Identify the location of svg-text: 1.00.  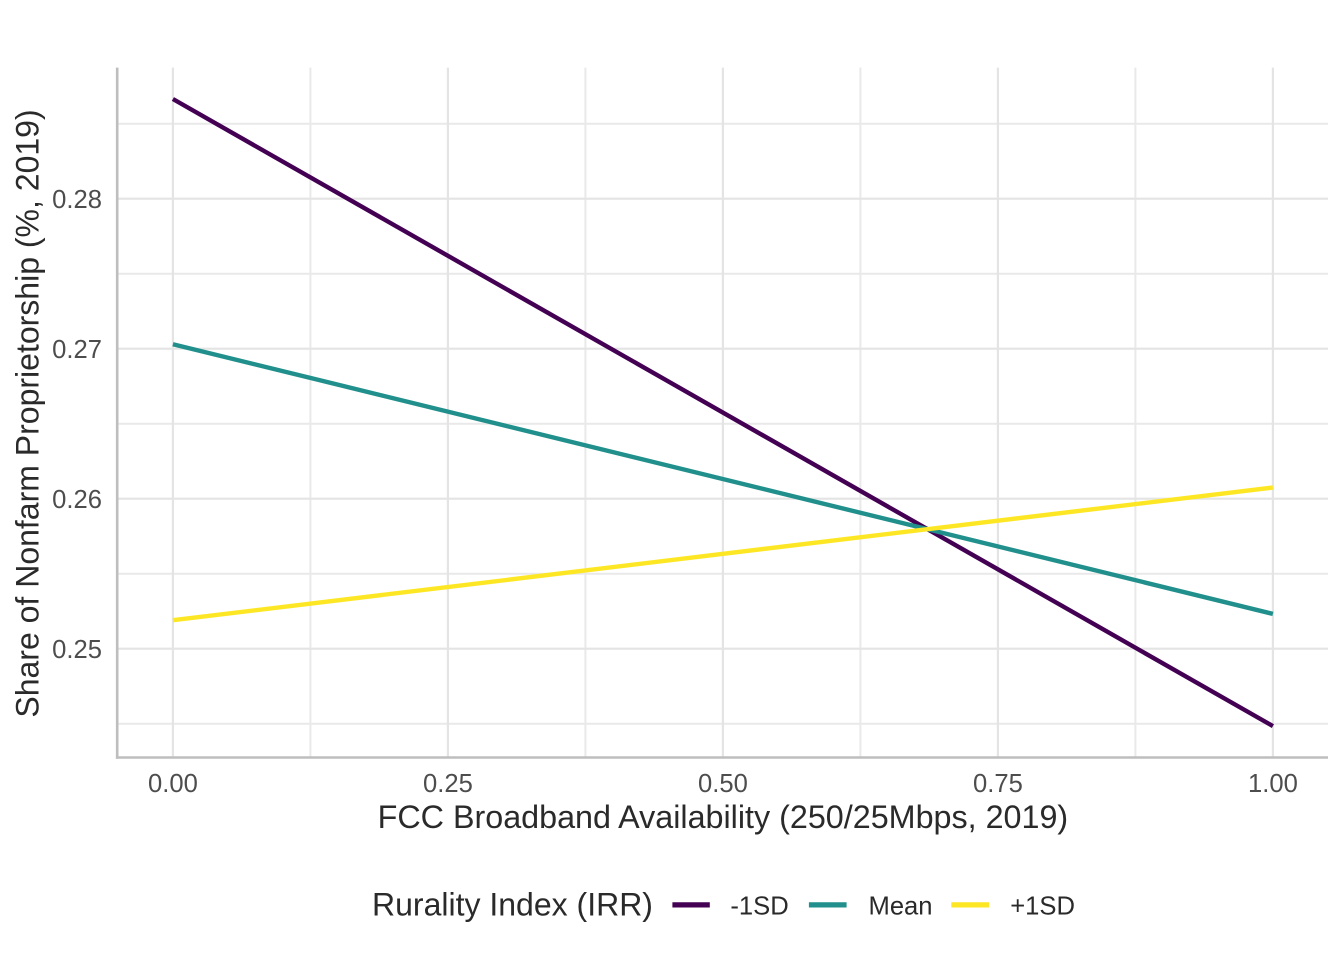
(1273, 784).